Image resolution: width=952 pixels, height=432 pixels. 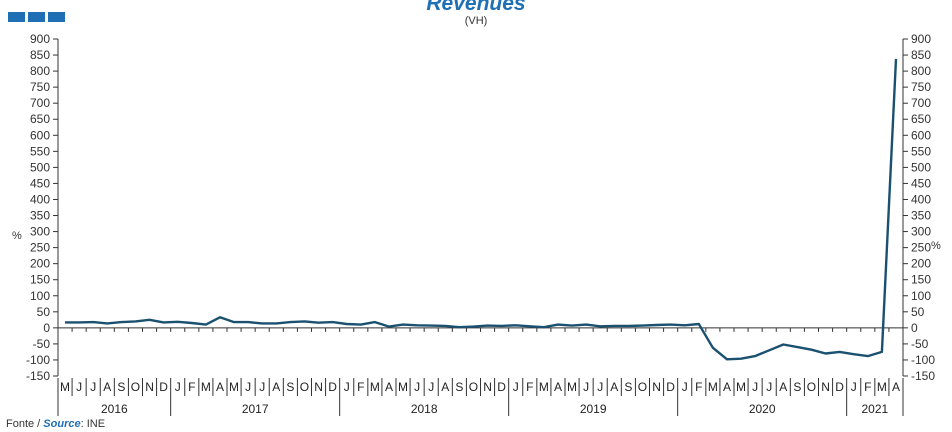 I want to click on ine-logo, so click(x=36, y=17).